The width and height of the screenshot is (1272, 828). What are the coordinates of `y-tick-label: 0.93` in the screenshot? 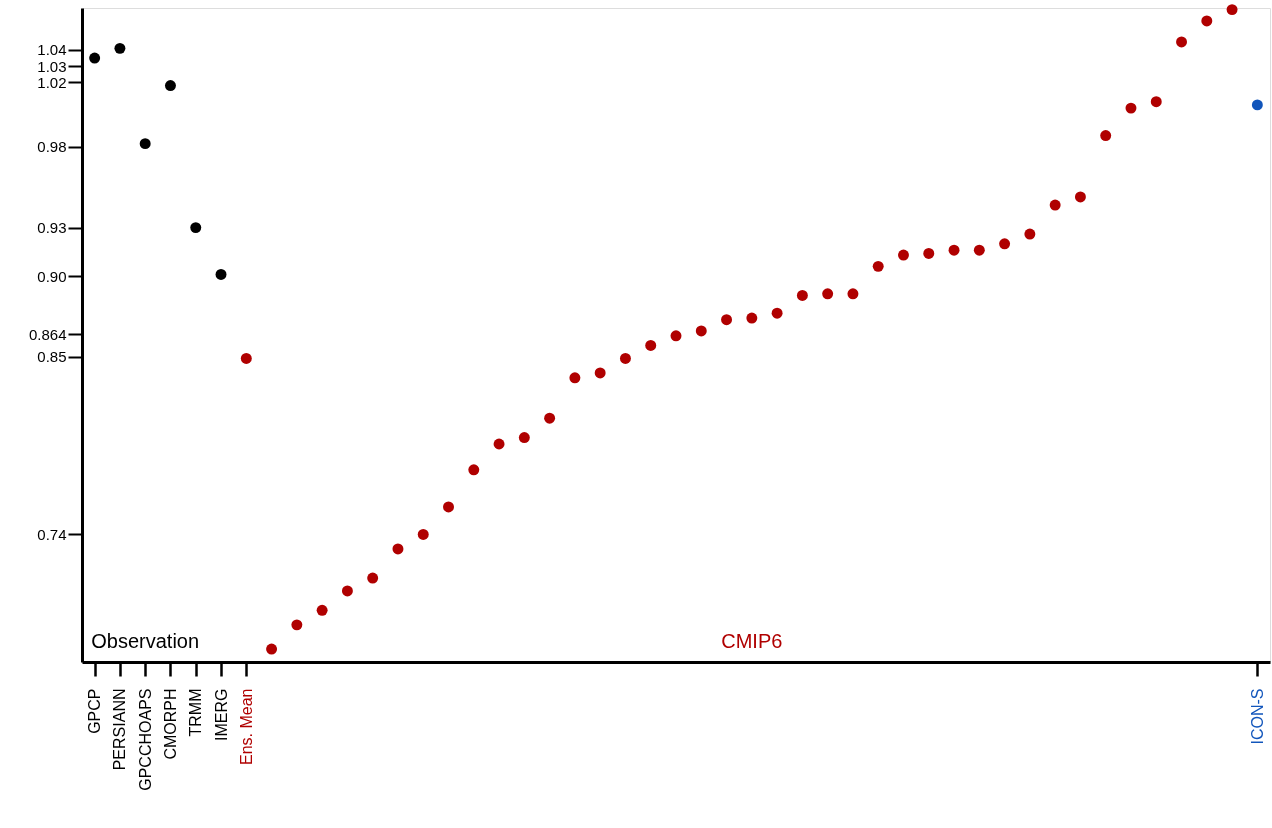 It's located at (52, 228).